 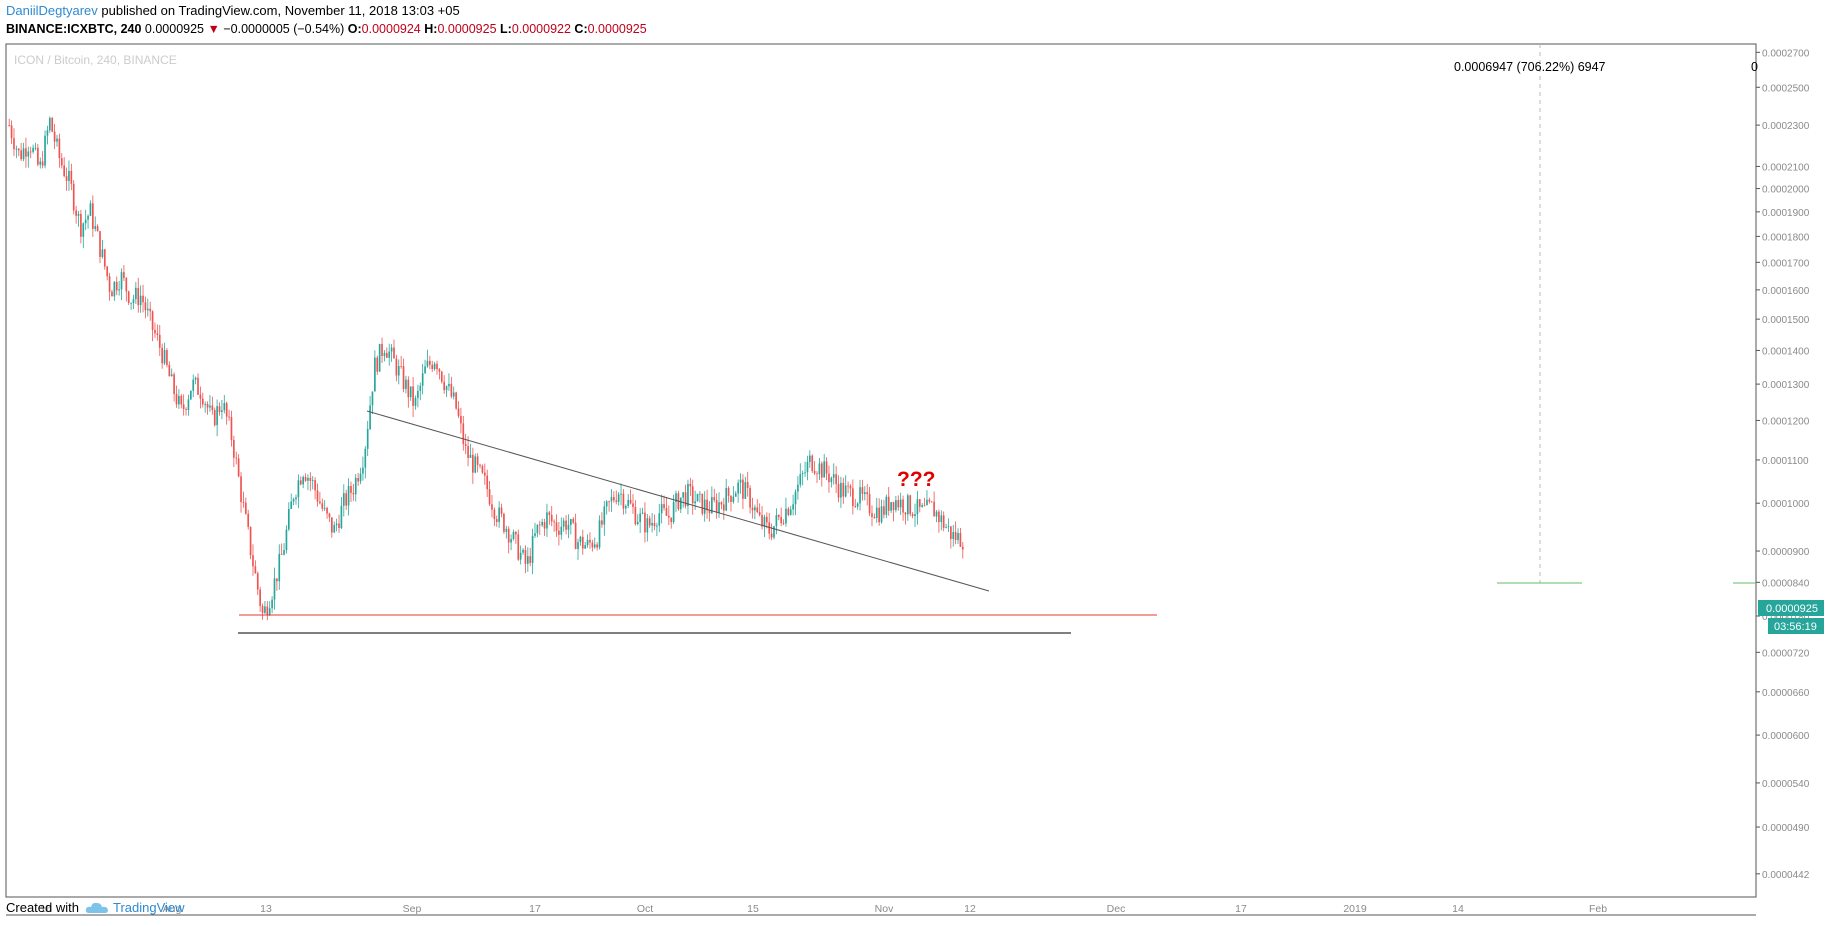 What do you see at coordinates (52, 10) in the screenshot?
I see `author-link: DaniilDegtyarev` at bounding box center [52, 10].